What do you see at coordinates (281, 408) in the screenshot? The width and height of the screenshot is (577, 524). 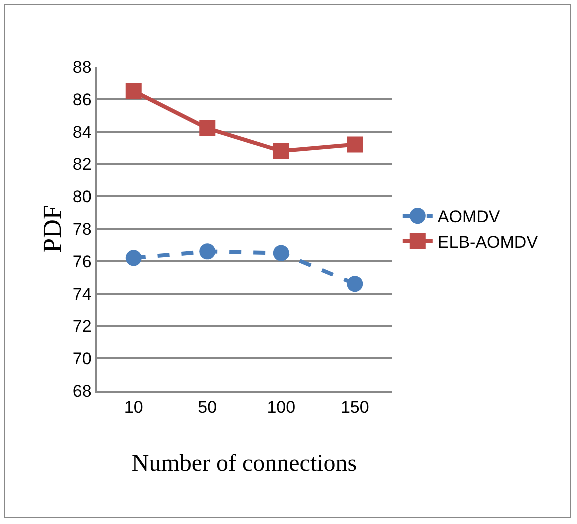 I see `x-tick-label: 100` at bounding box center [281, 408].